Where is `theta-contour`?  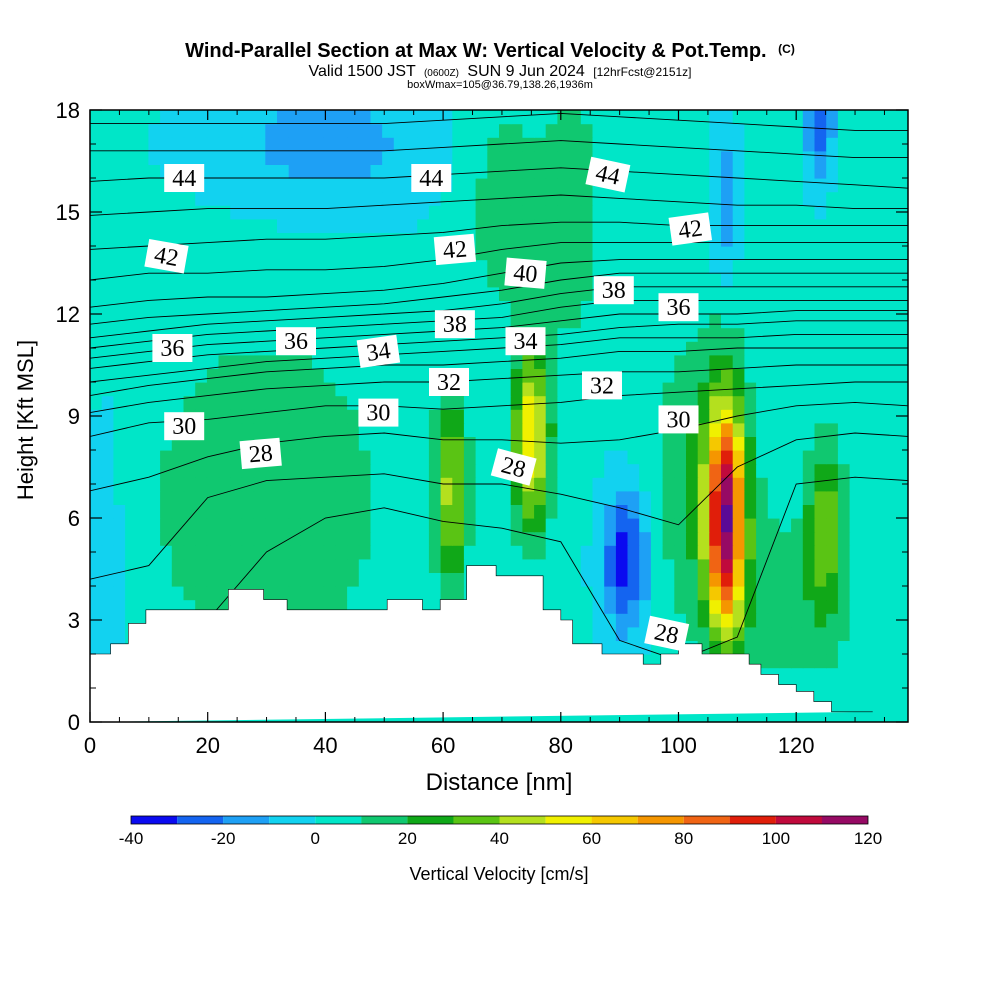 theta-contour is located at coordinates (499, 261).